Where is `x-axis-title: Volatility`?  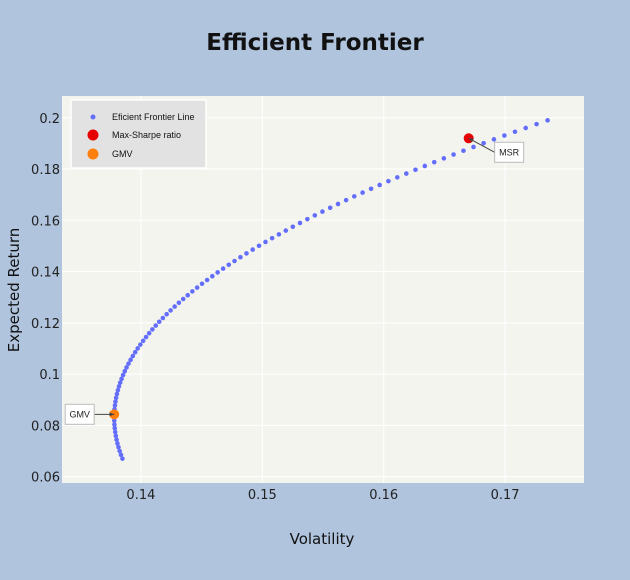 x-axis-title: Volatility is located at coordinates (322, 539).